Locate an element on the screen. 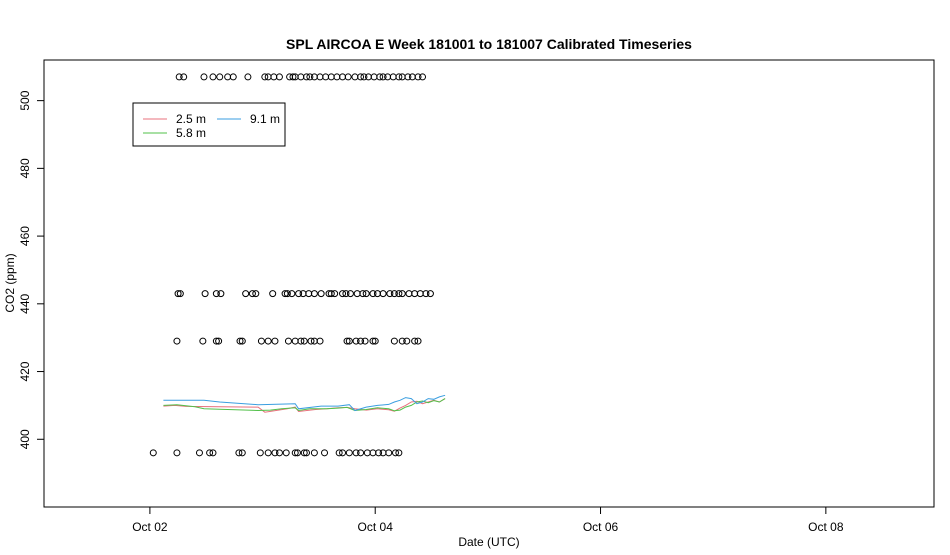  y-axis: 400 420 440 460 480 500 is located at coordinates (31, 269).